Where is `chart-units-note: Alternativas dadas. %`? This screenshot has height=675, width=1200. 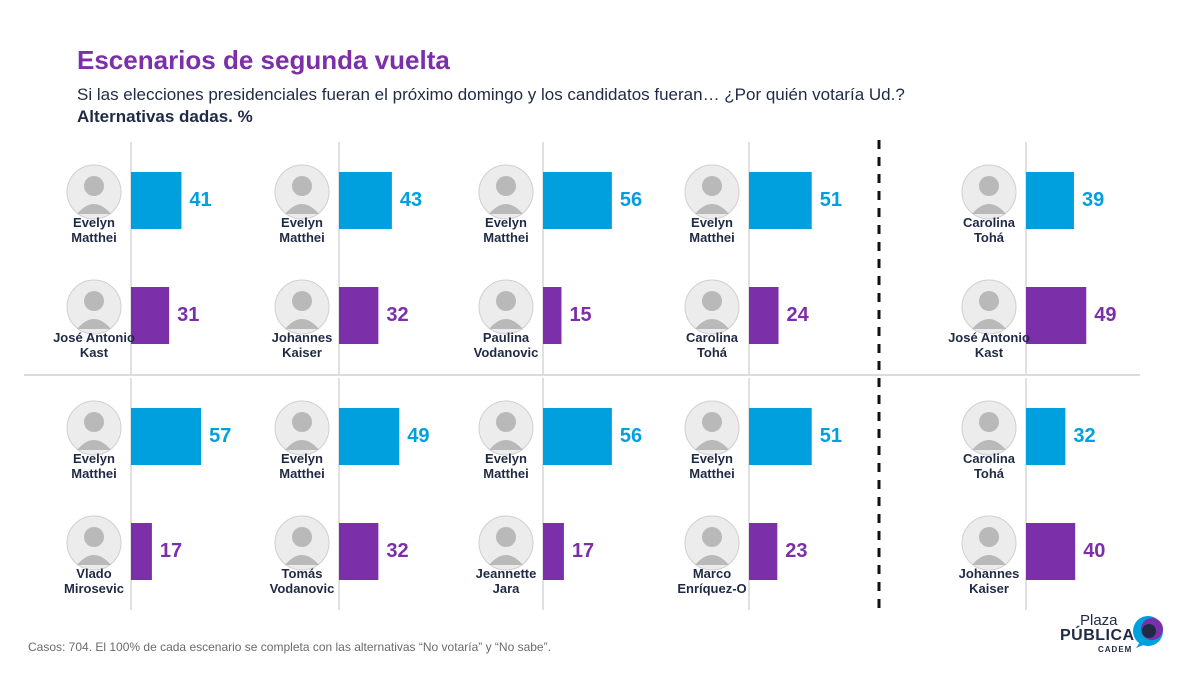
chart-units-note: Alternativas dadas. % is located at coordinates (165, 116).